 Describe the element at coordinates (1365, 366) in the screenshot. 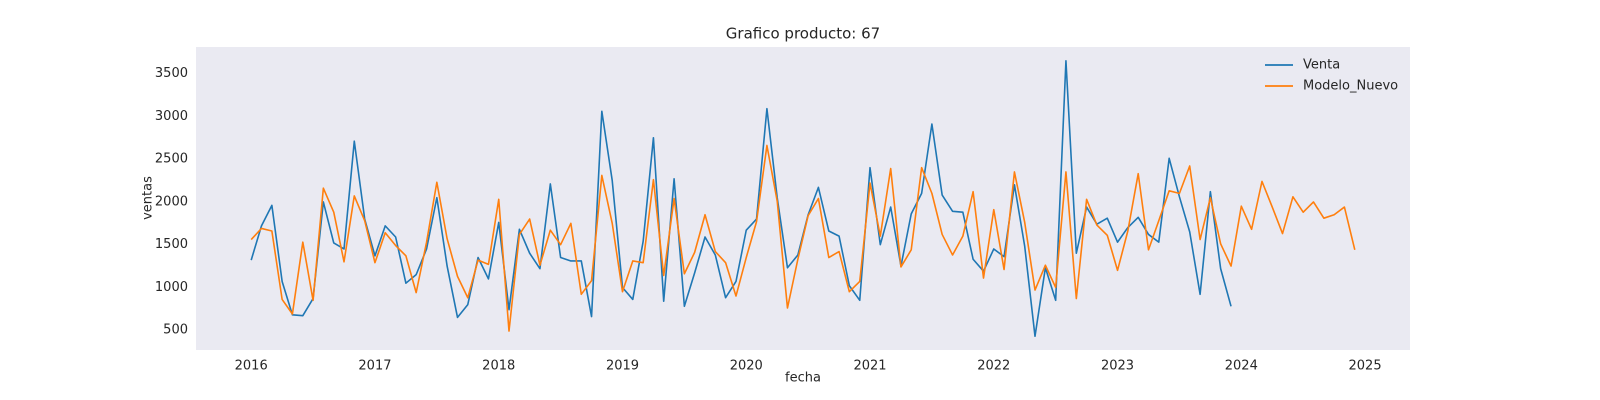

I see `x-tick-label: 2025` at that location.